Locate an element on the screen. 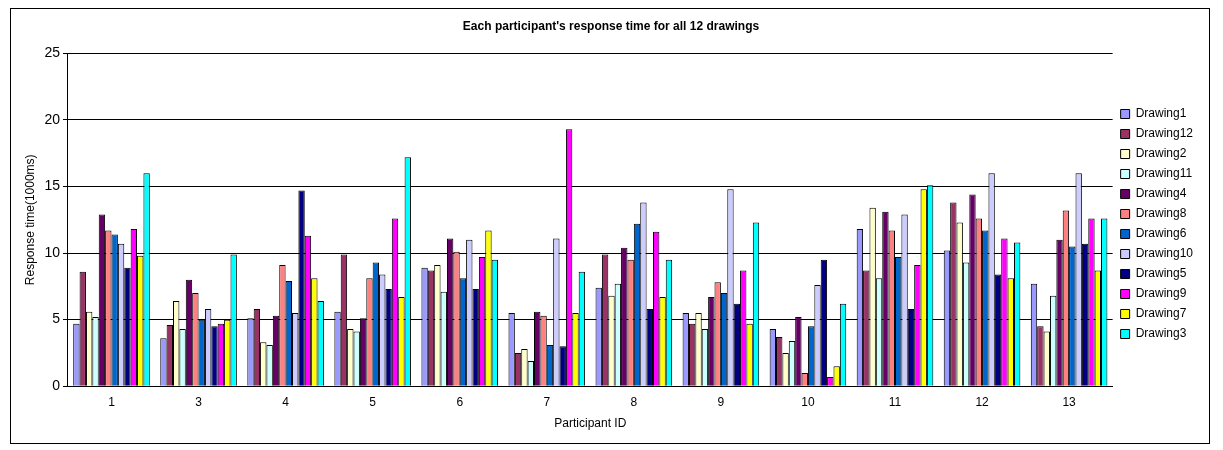 This screenshot has width=1223, height=450. x-tick-label: 3 is located at coordinates (199, 401).